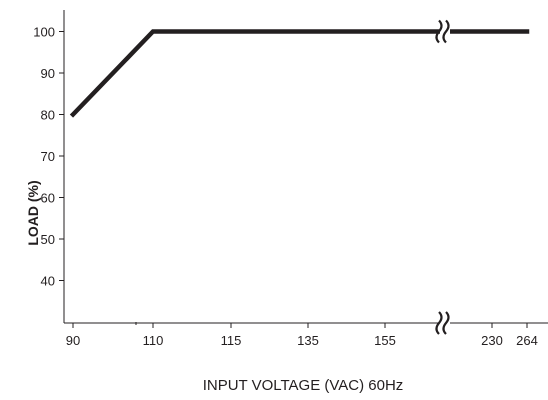  I want to click on x-tick-label: 230, so click(492, 340).